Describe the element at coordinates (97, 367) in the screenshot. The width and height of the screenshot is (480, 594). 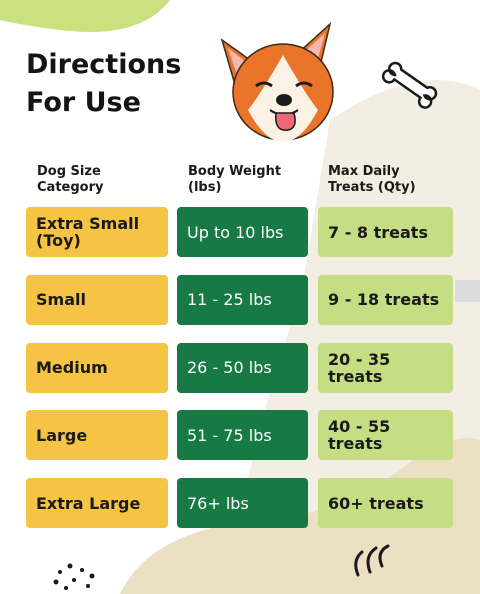
I see `table-cell: Medium` at that location.